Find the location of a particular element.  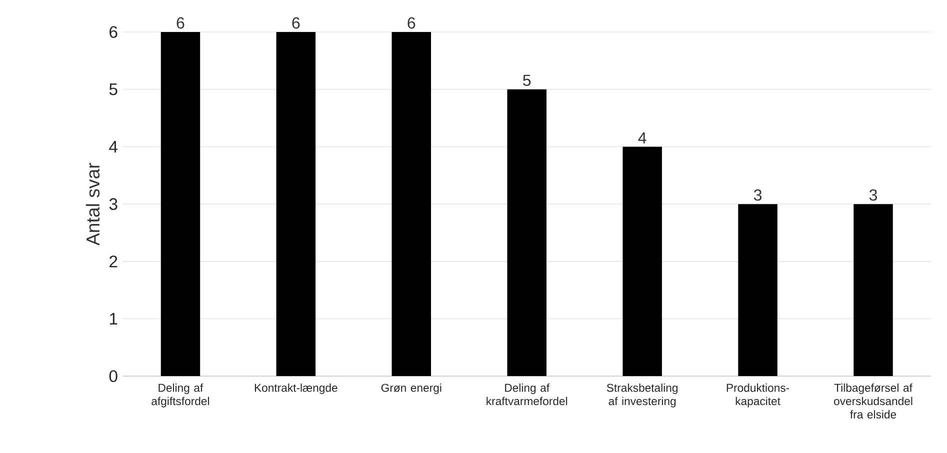

x-tick-label: Kontrakt-længde is located at coordinates (296, 388).